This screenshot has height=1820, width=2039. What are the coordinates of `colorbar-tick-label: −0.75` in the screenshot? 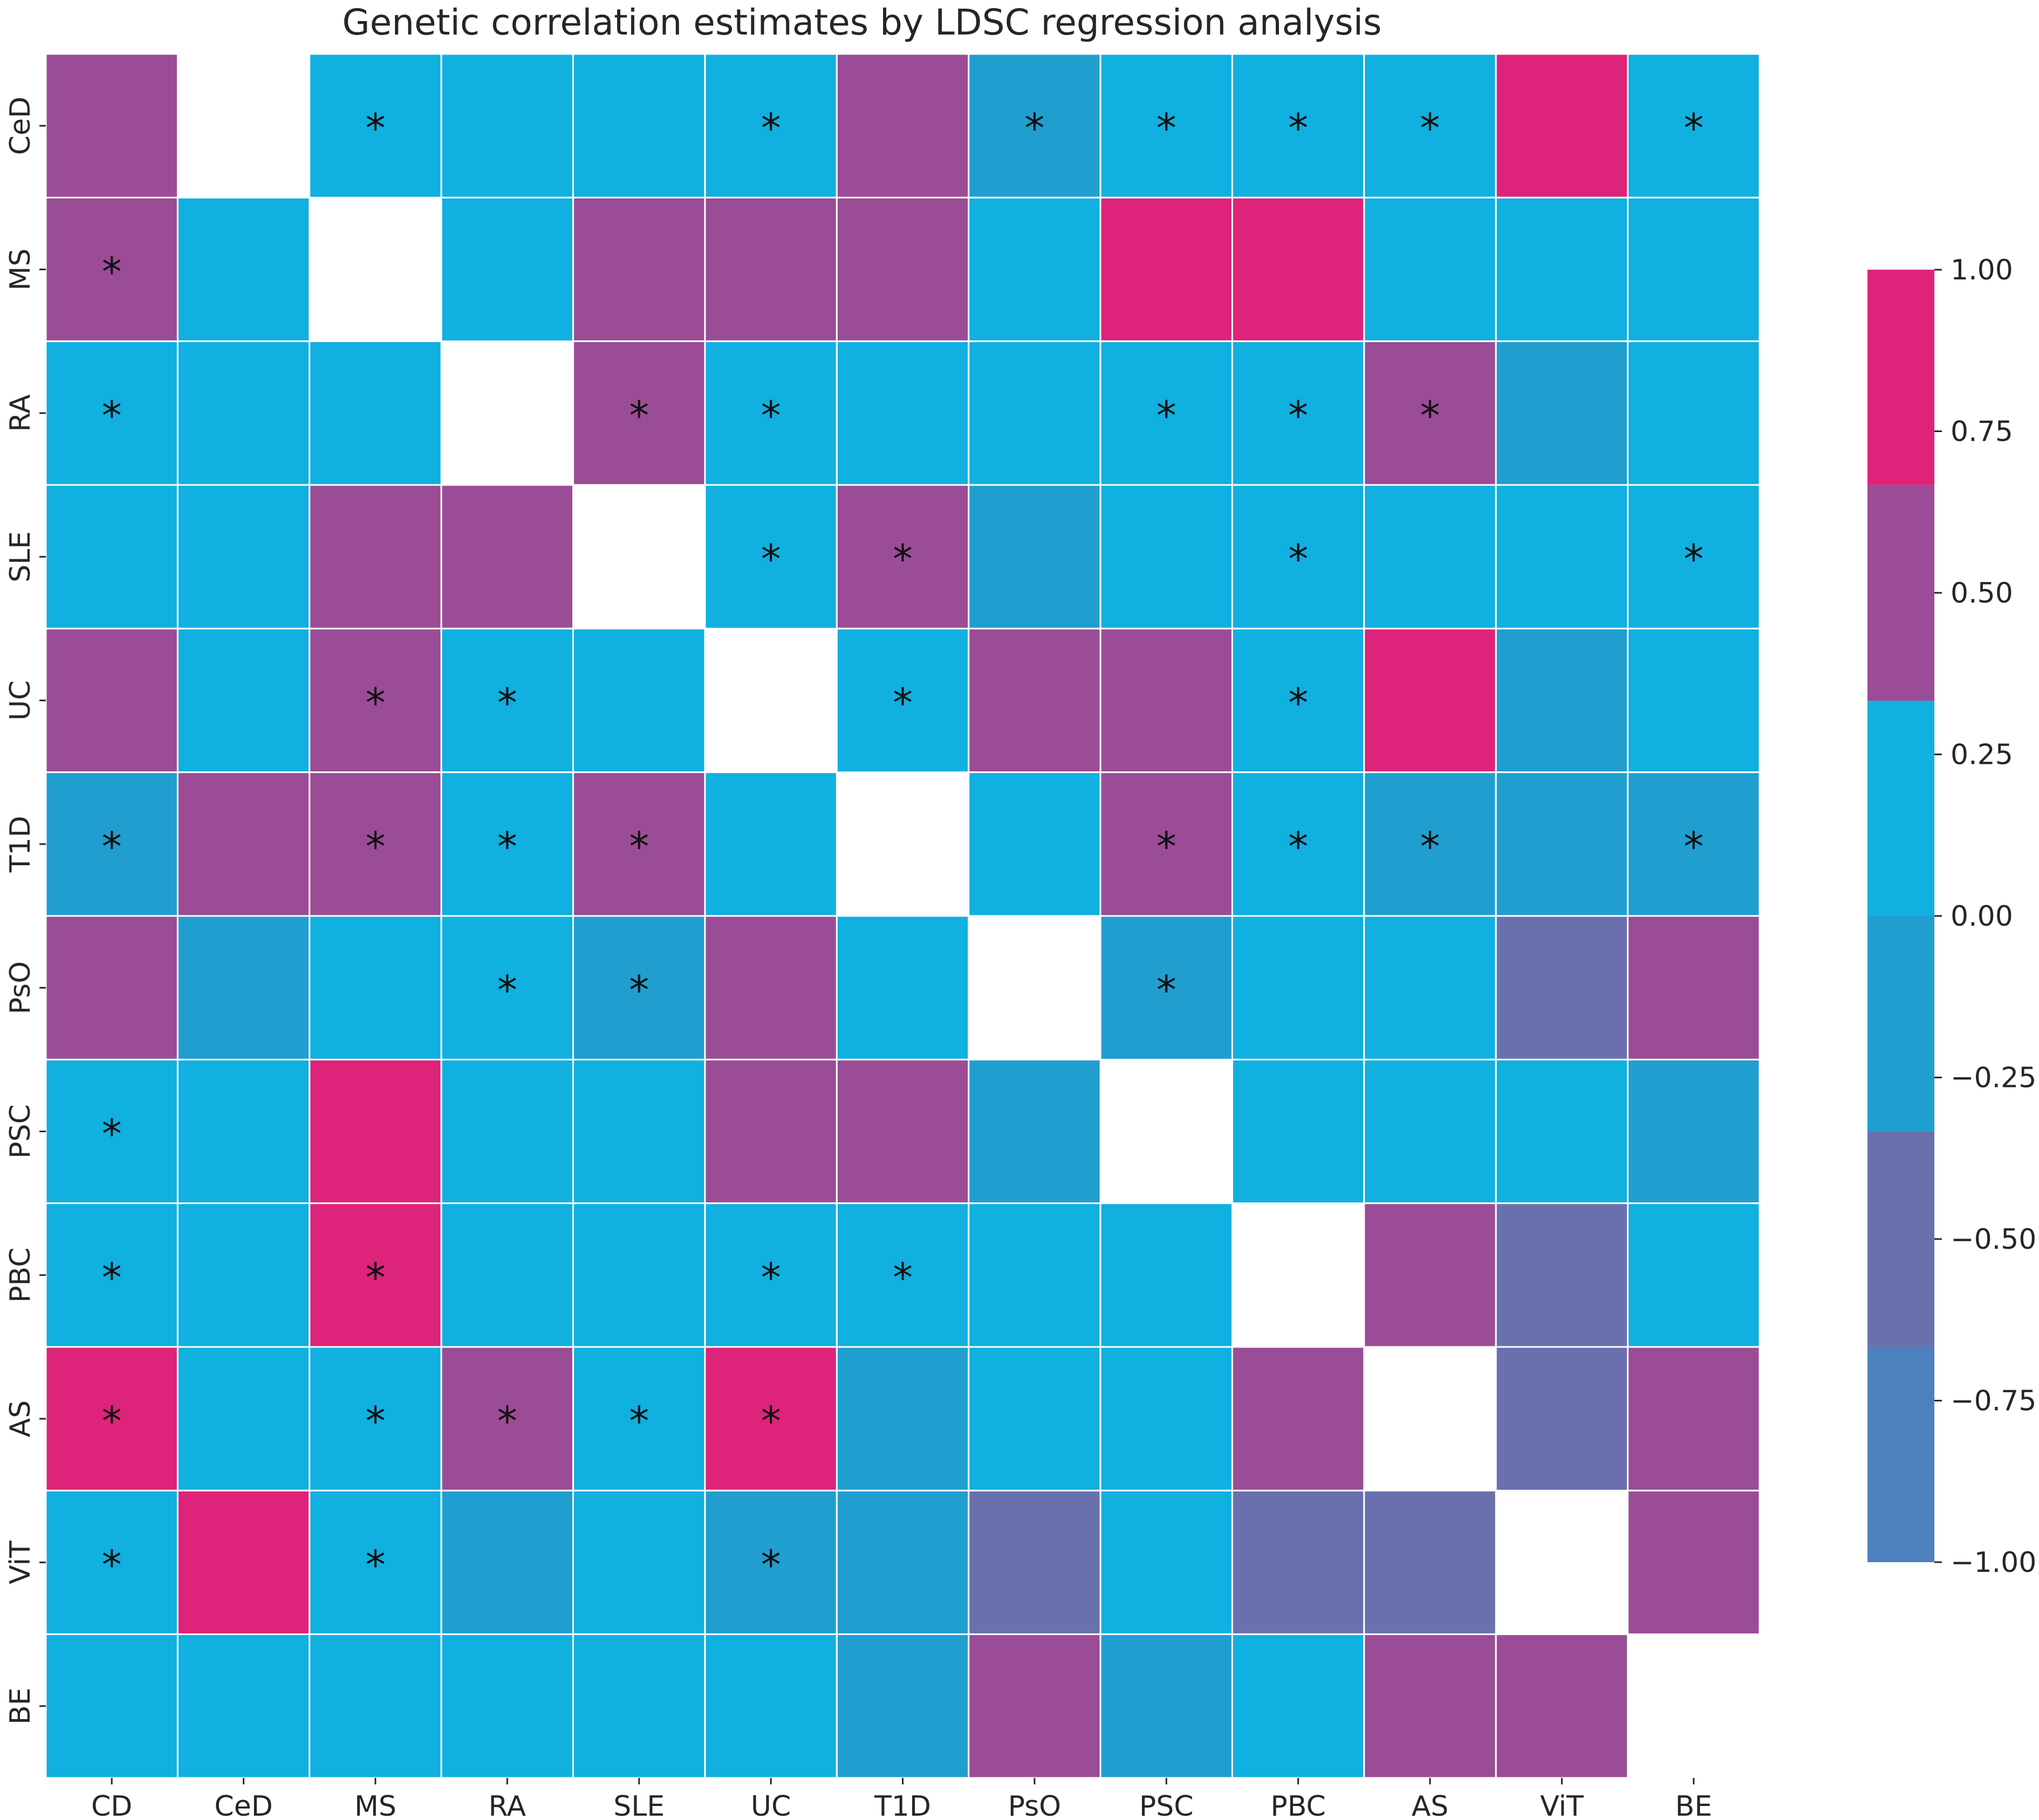 It's located at (1994, 1401).